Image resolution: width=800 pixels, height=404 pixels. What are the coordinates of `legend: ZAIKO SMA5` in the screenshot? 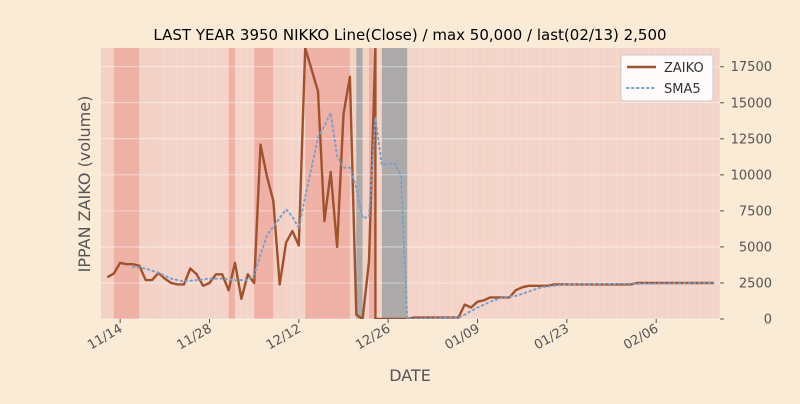 It's located at (667, 78).